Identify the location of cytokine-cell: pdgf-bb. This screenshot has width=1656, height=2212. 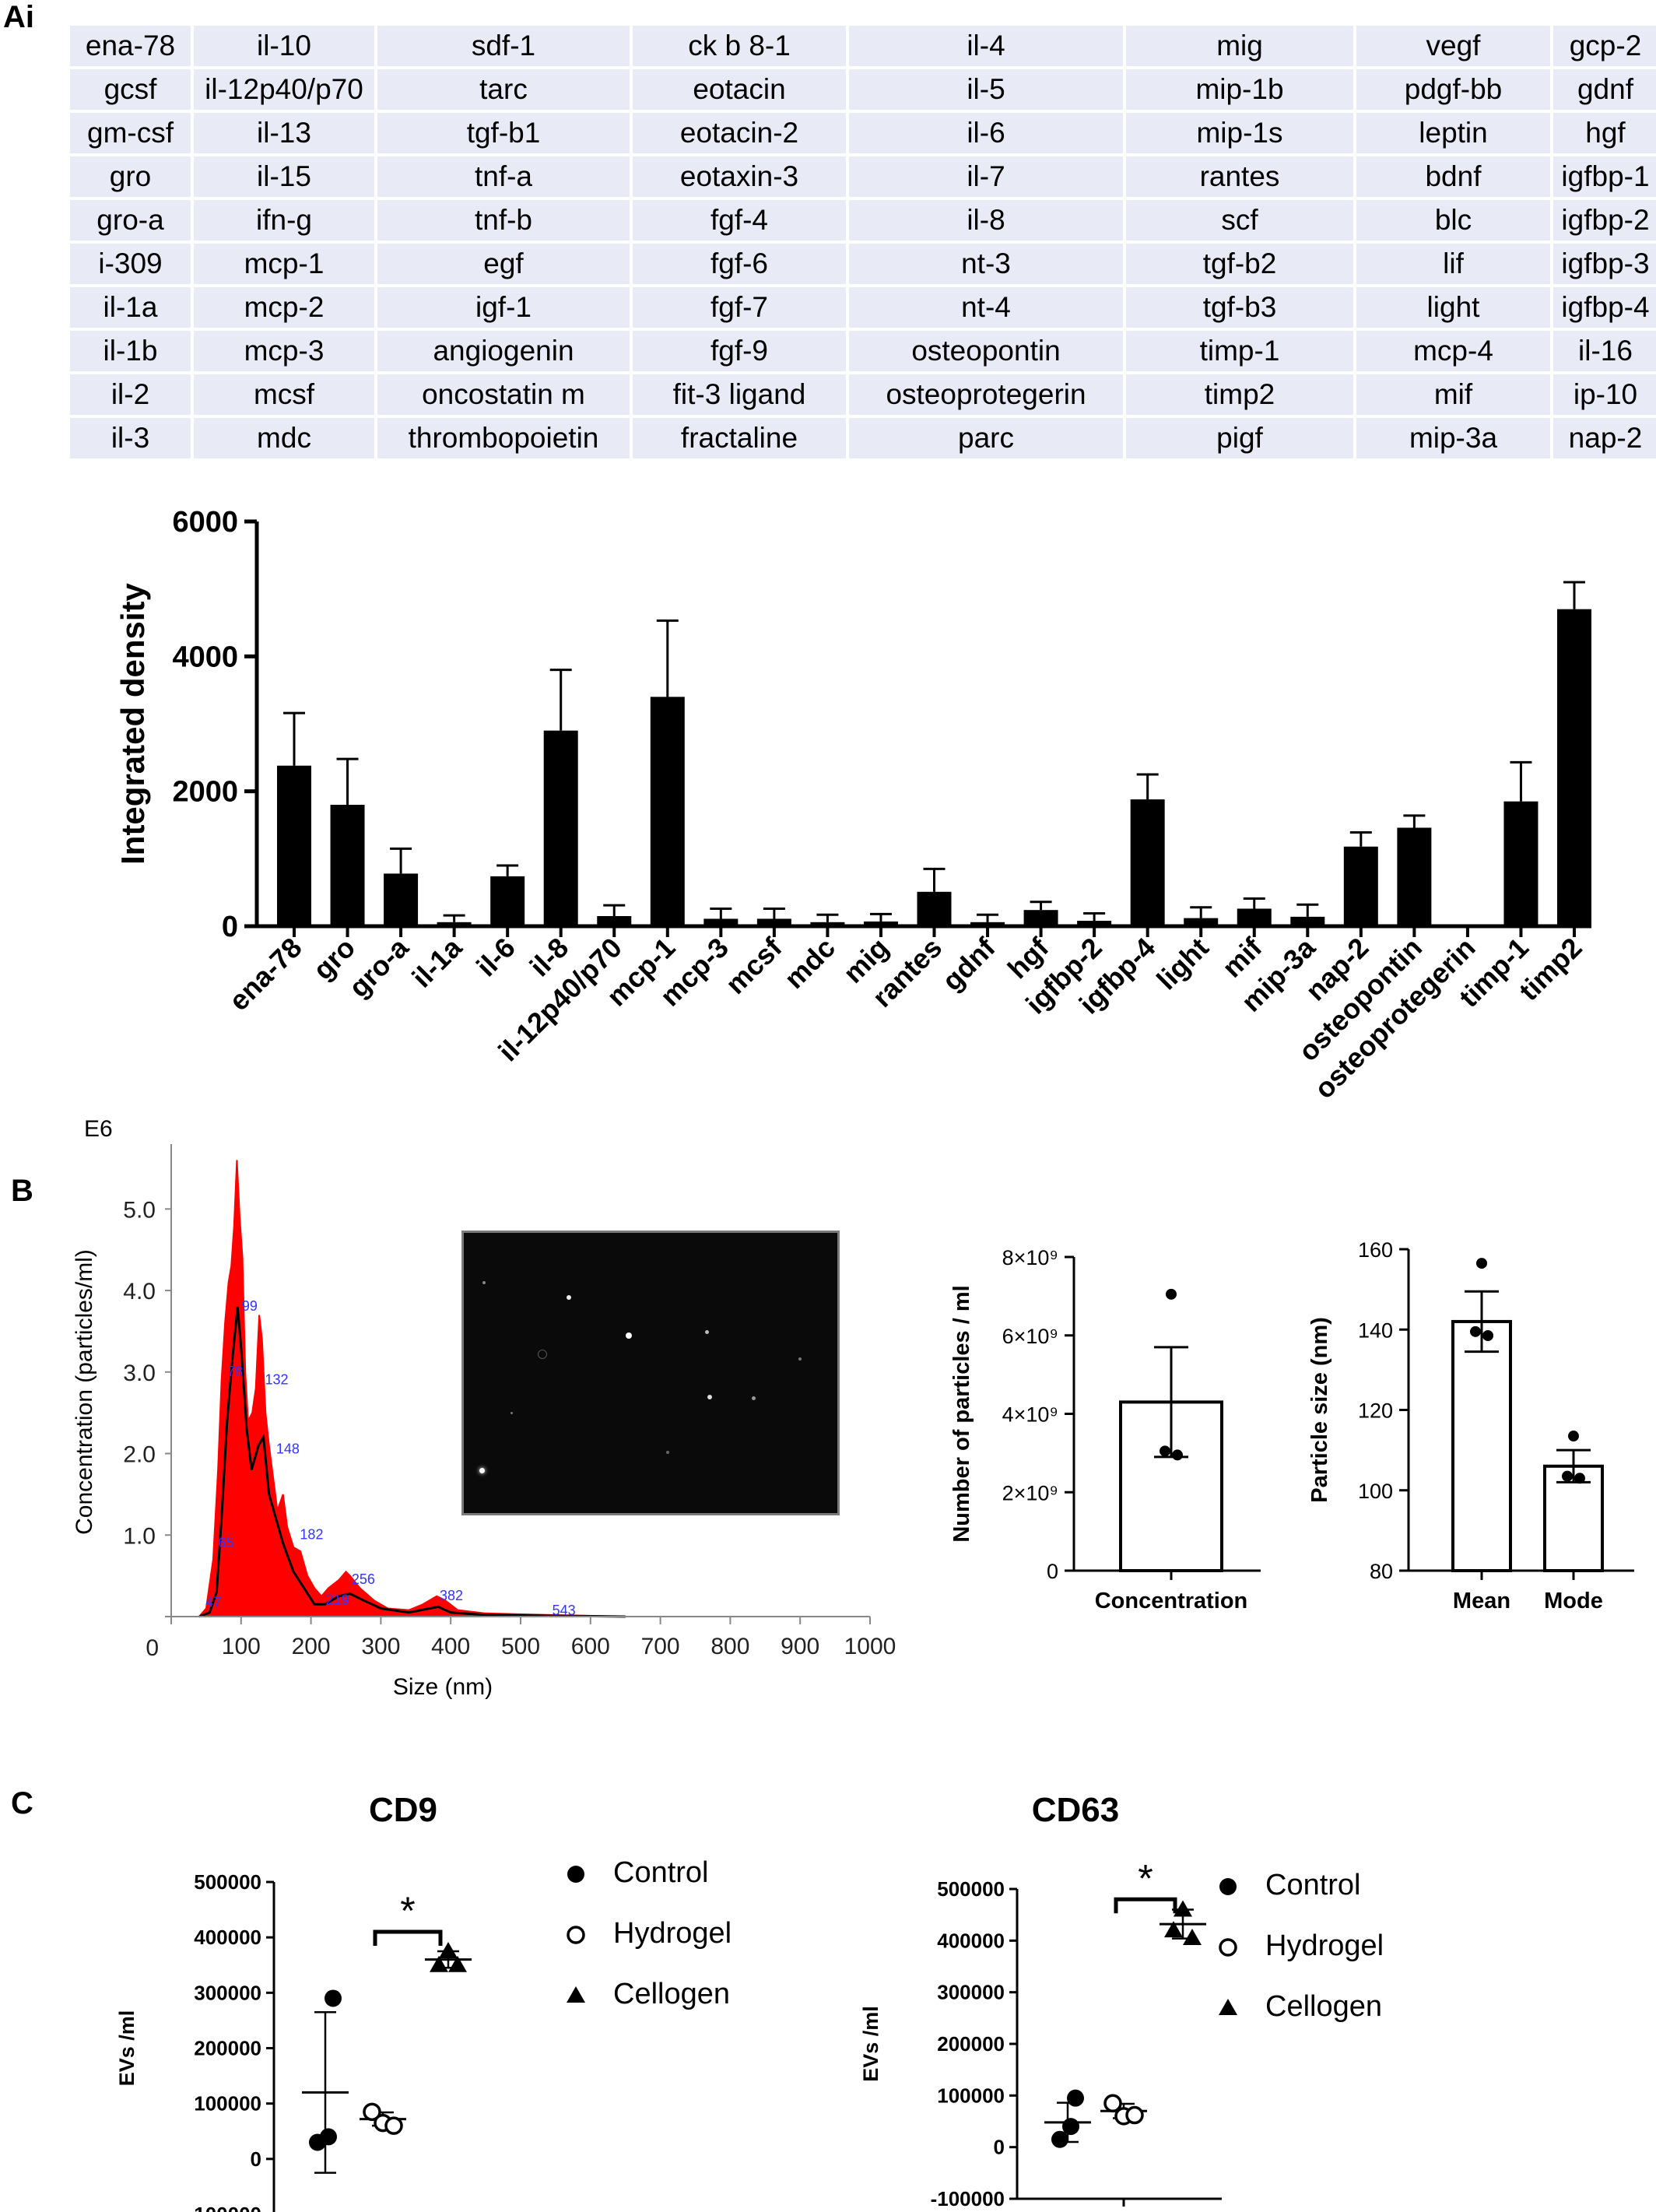
(1453, 90).